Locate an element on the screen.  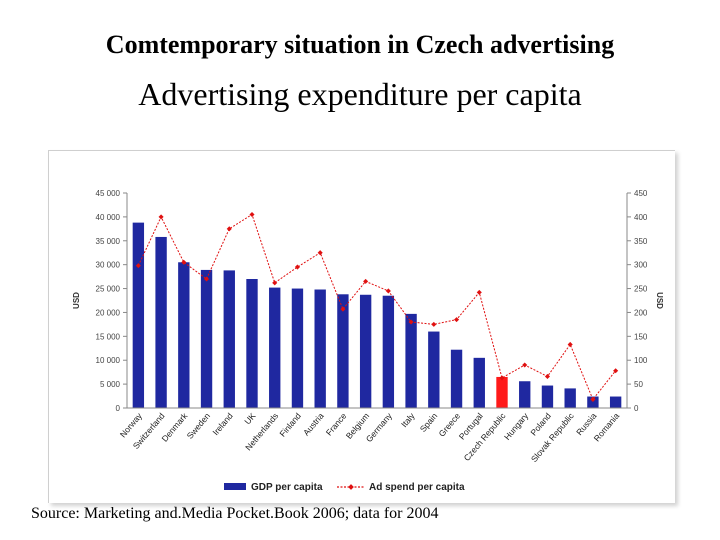
right-axis-tick-label: 300 is located at coordinates (641, 265).